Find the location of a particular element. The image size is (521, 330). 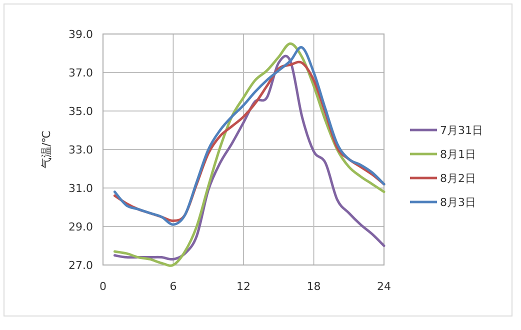

x-tick-label: 18 is located at coordinates (313, 286).